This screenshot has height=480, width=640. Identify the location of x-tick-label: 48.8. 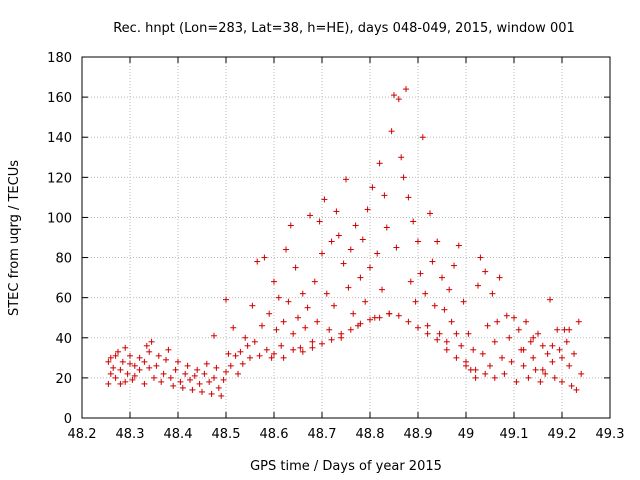
(370, 434).